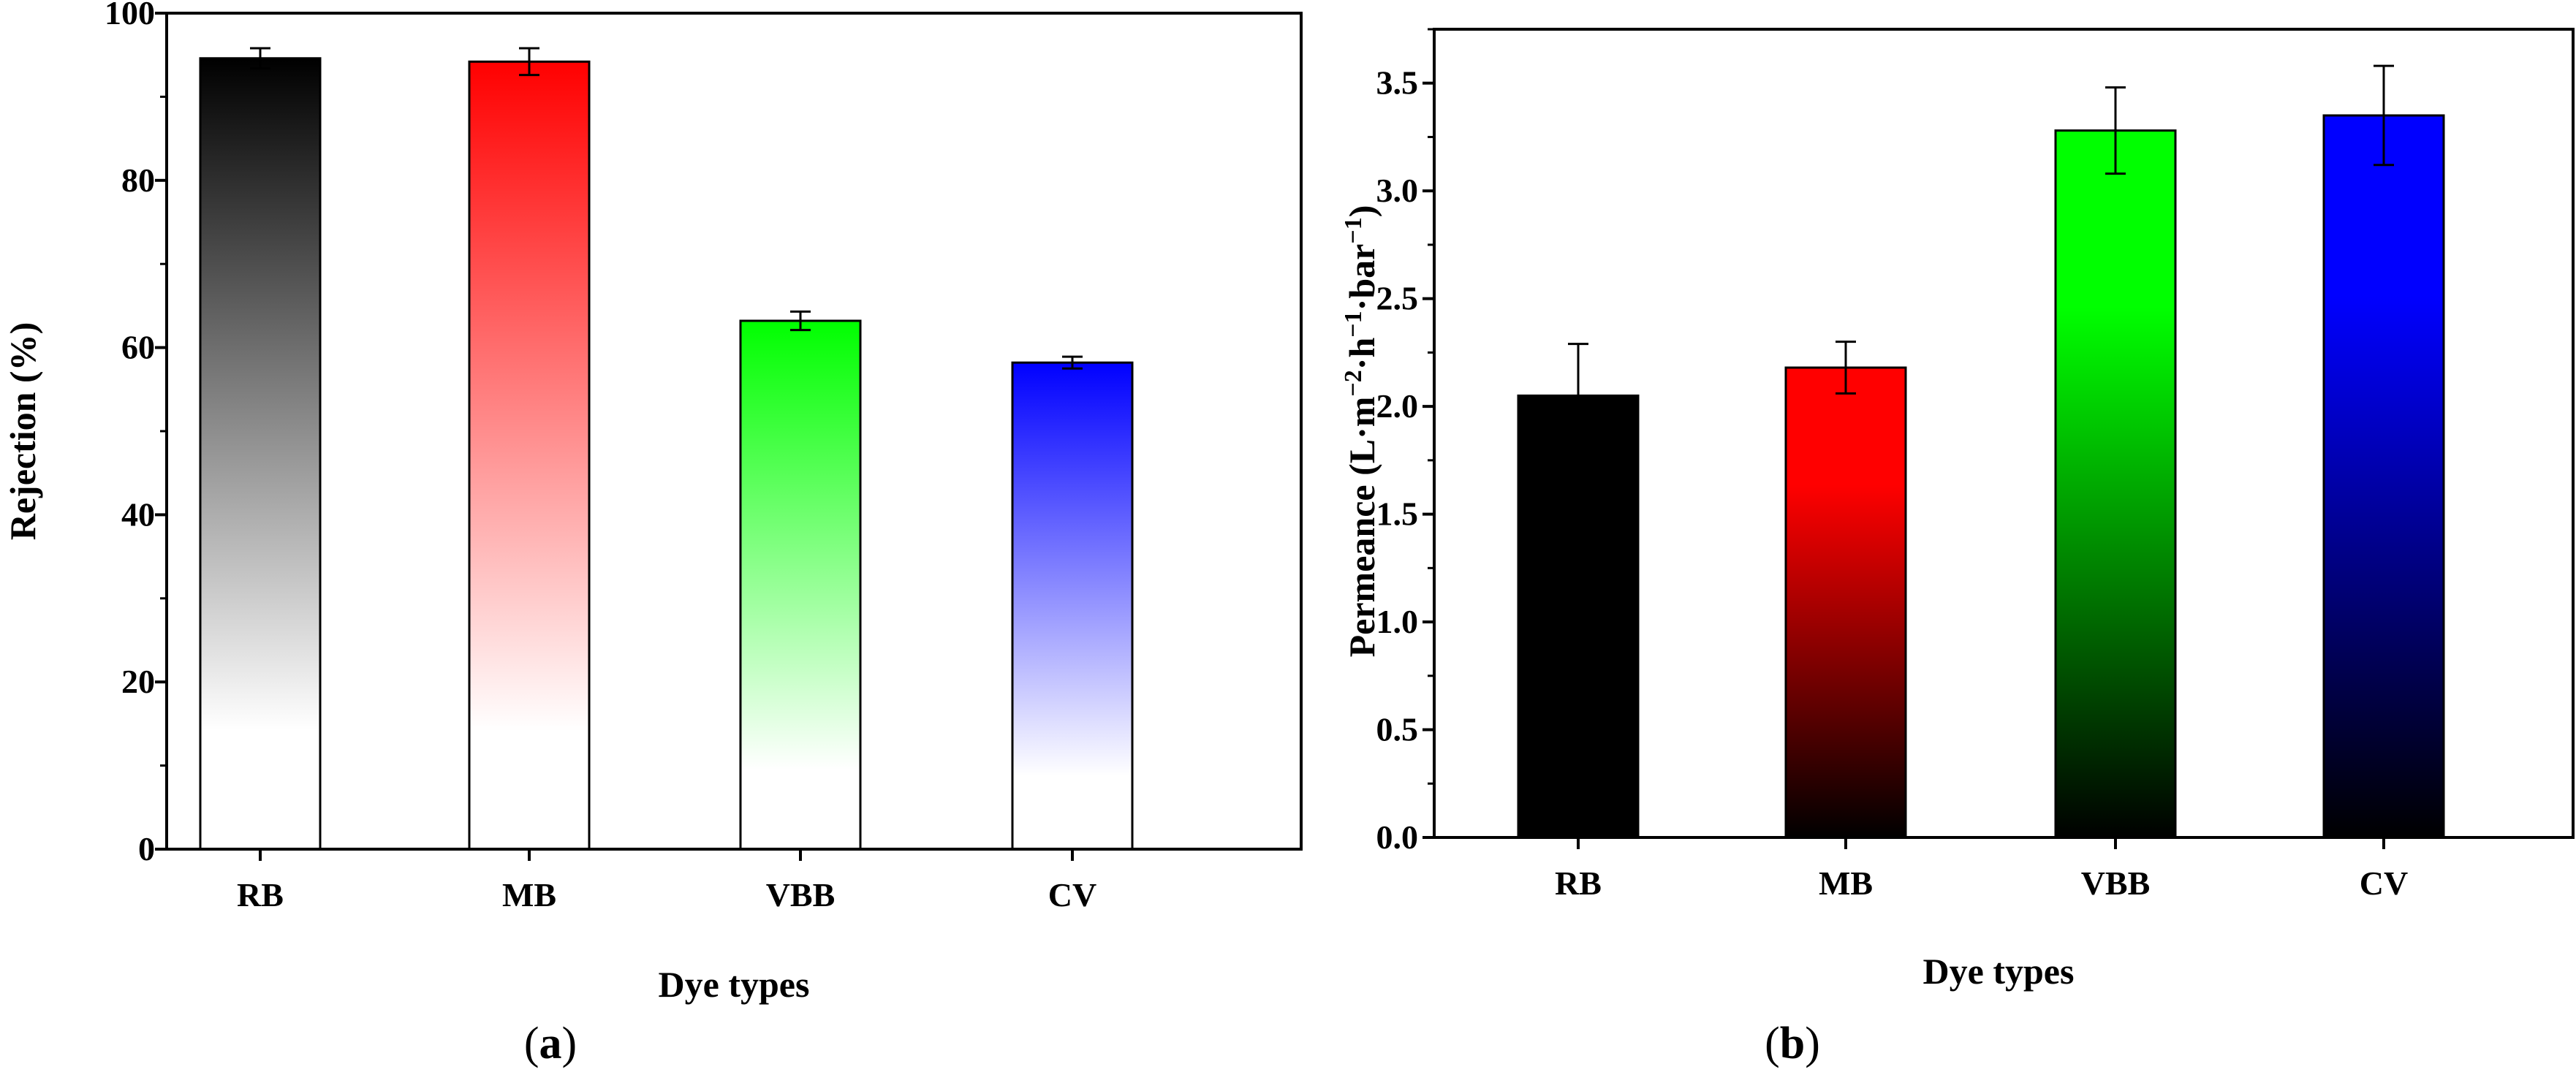 Image resolution: width=2576 pixels, height=1083 pixels. Describe the element at coordinates (1397, 837) in the screenshot. I see `y-tick-label: 0.0` at that location.